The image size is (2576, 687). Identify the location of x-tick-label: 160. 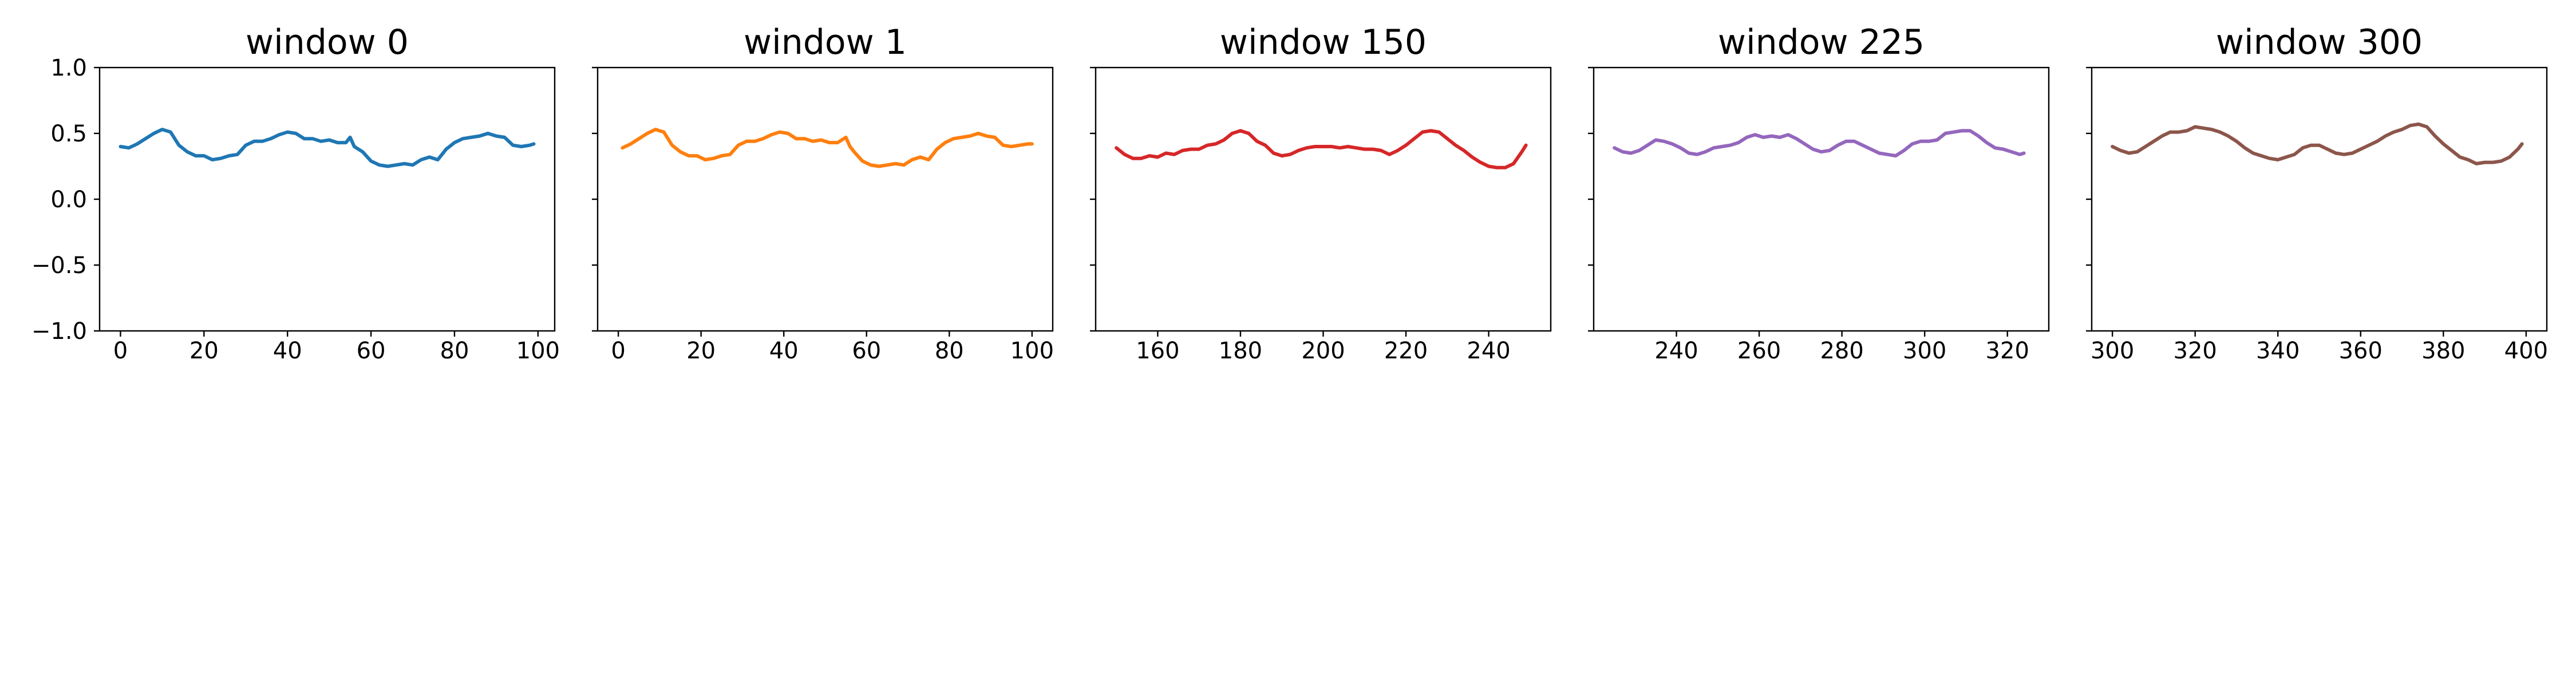
(1157, 351).